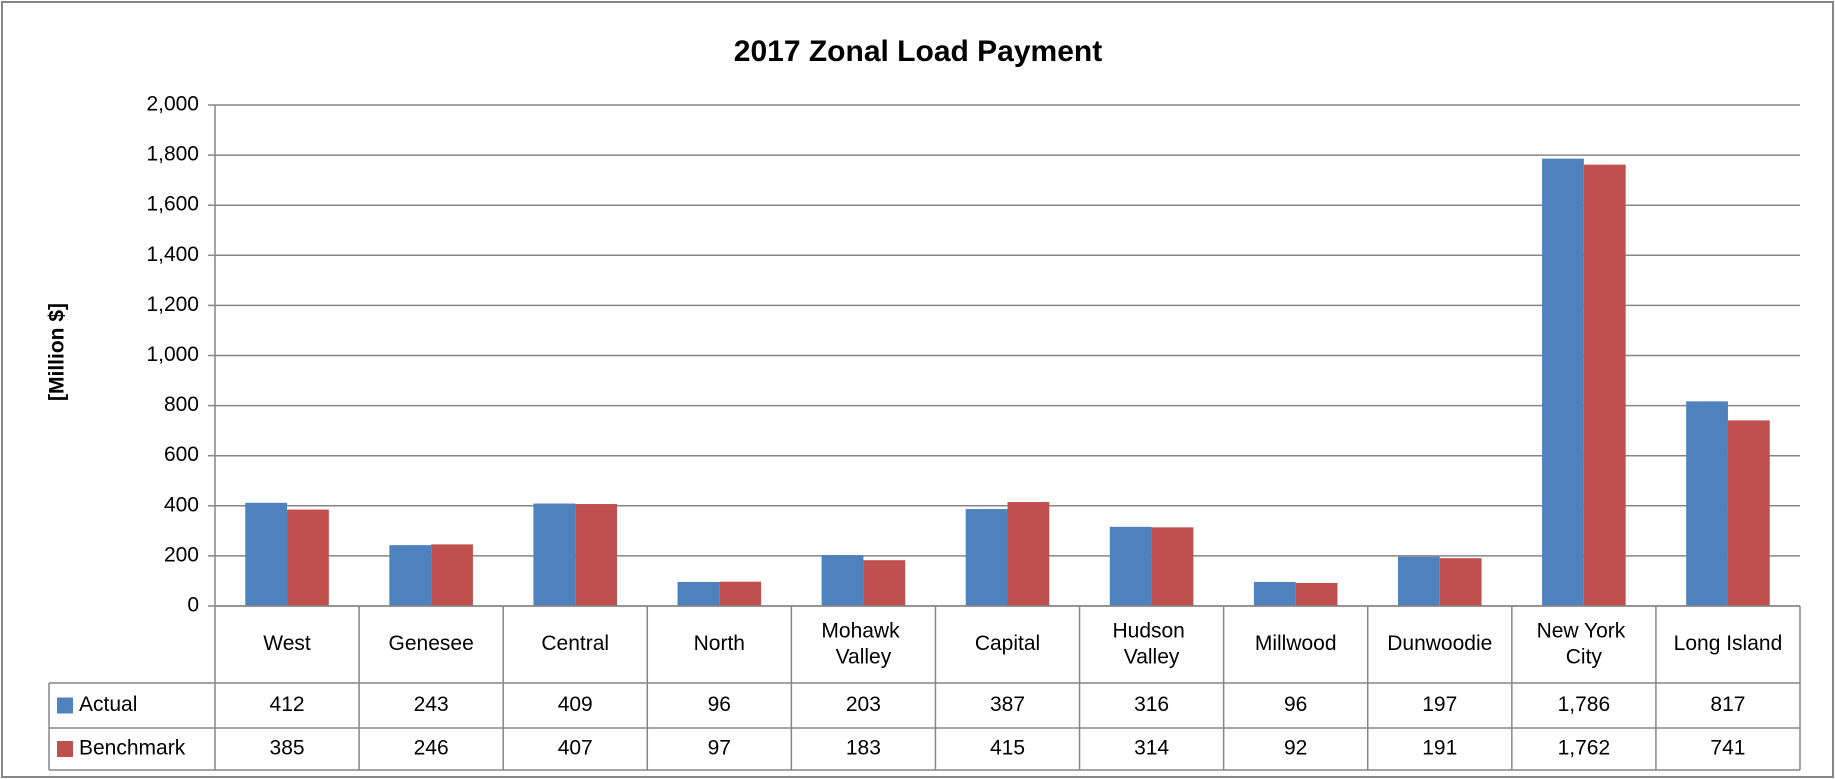 This screenshot has width=1835, height=779. I want to click on x-tick-label: North, so click(719, 643).